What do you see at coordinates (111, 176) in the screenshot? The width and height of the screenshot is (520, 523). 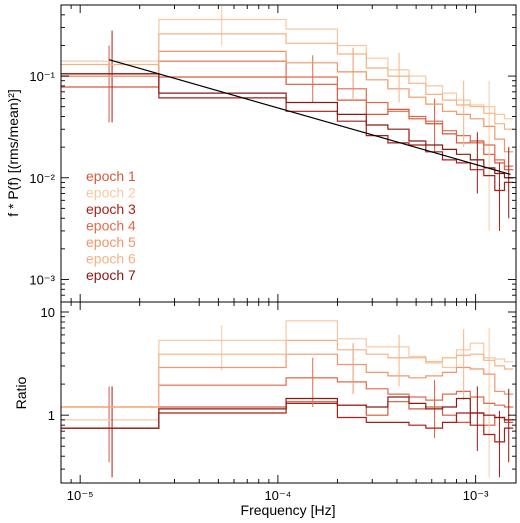 I see `legend-entry-1: epoch 1` at bounding box center [111, 176].